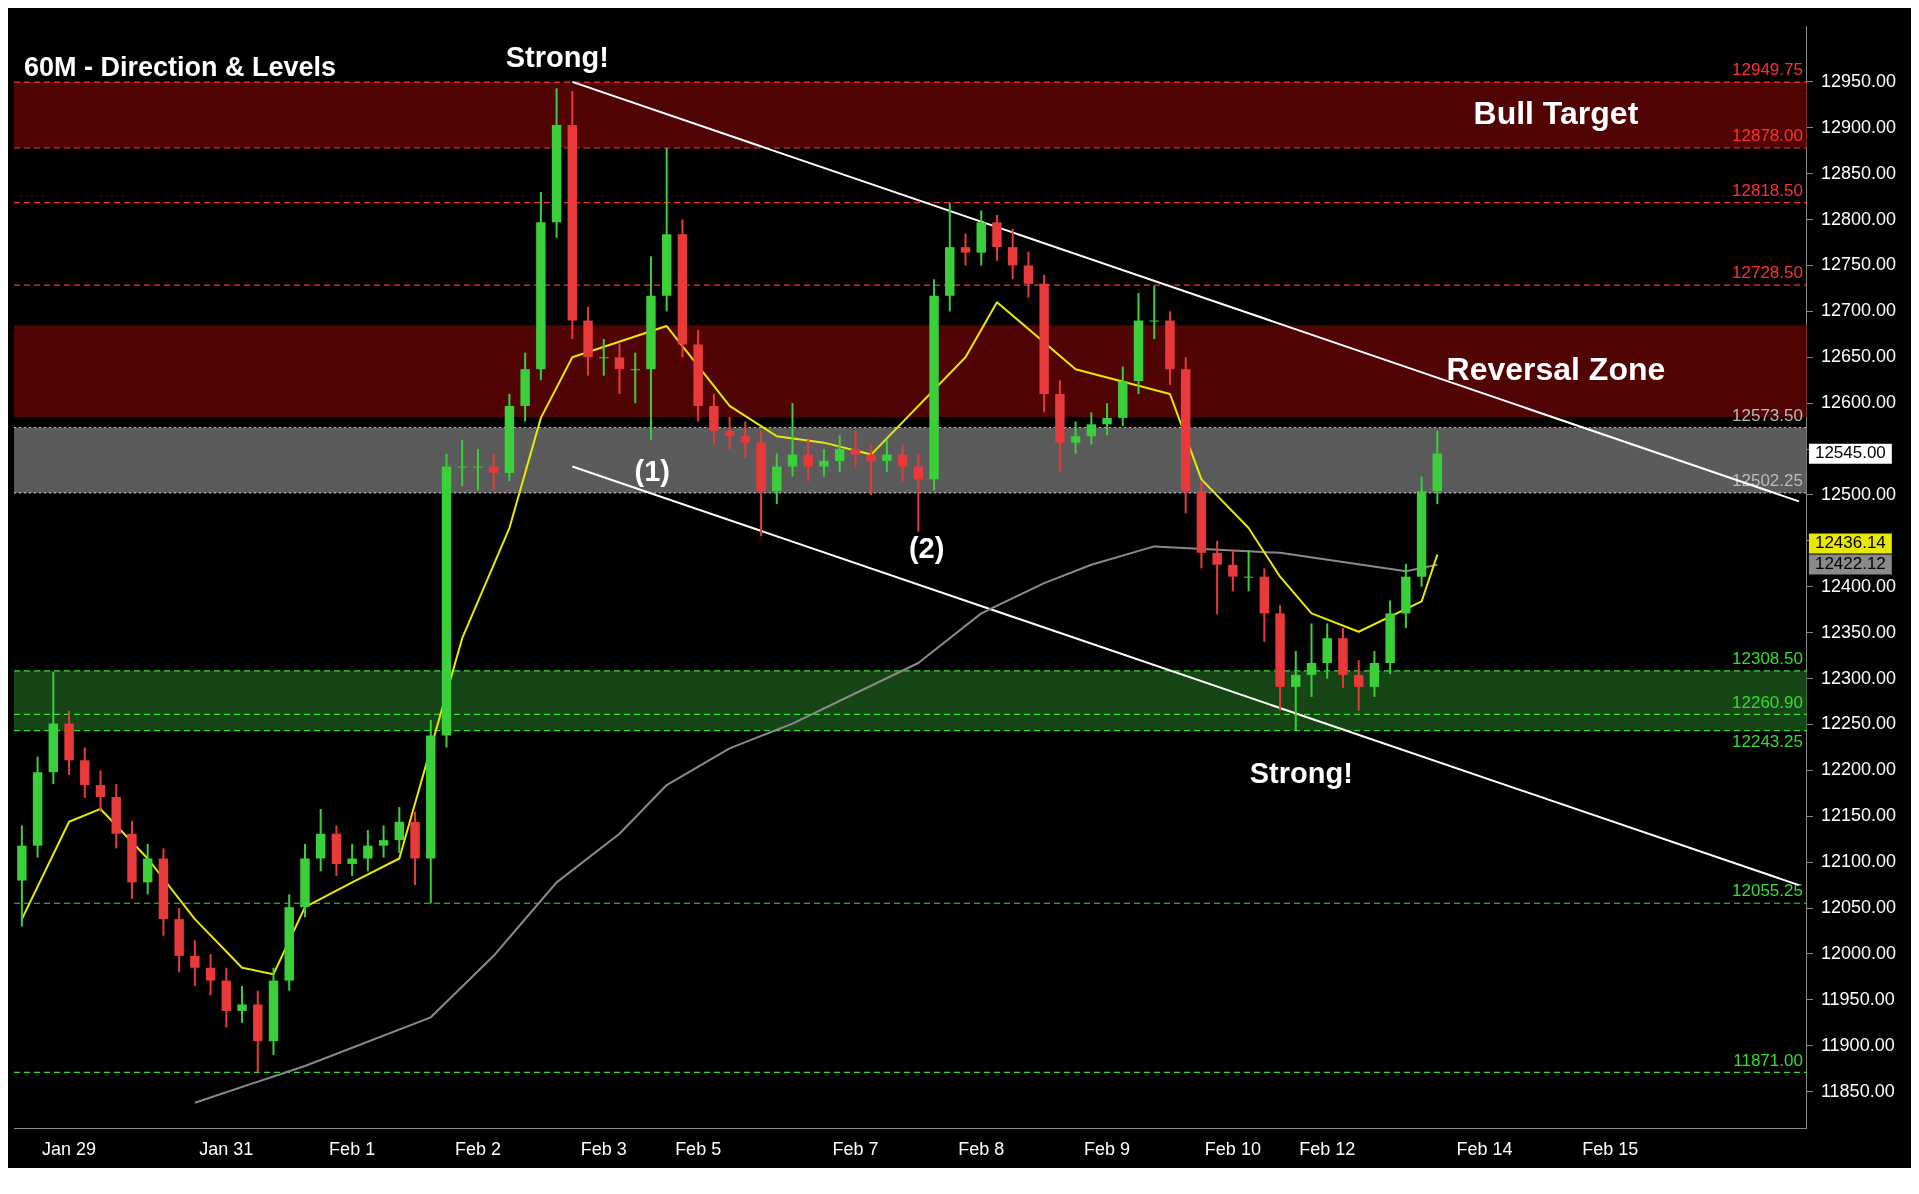 The height and width of the screenshot is (1194, 1919). I want to click on ref-line-label: 12949.75, so click(1767, 70).